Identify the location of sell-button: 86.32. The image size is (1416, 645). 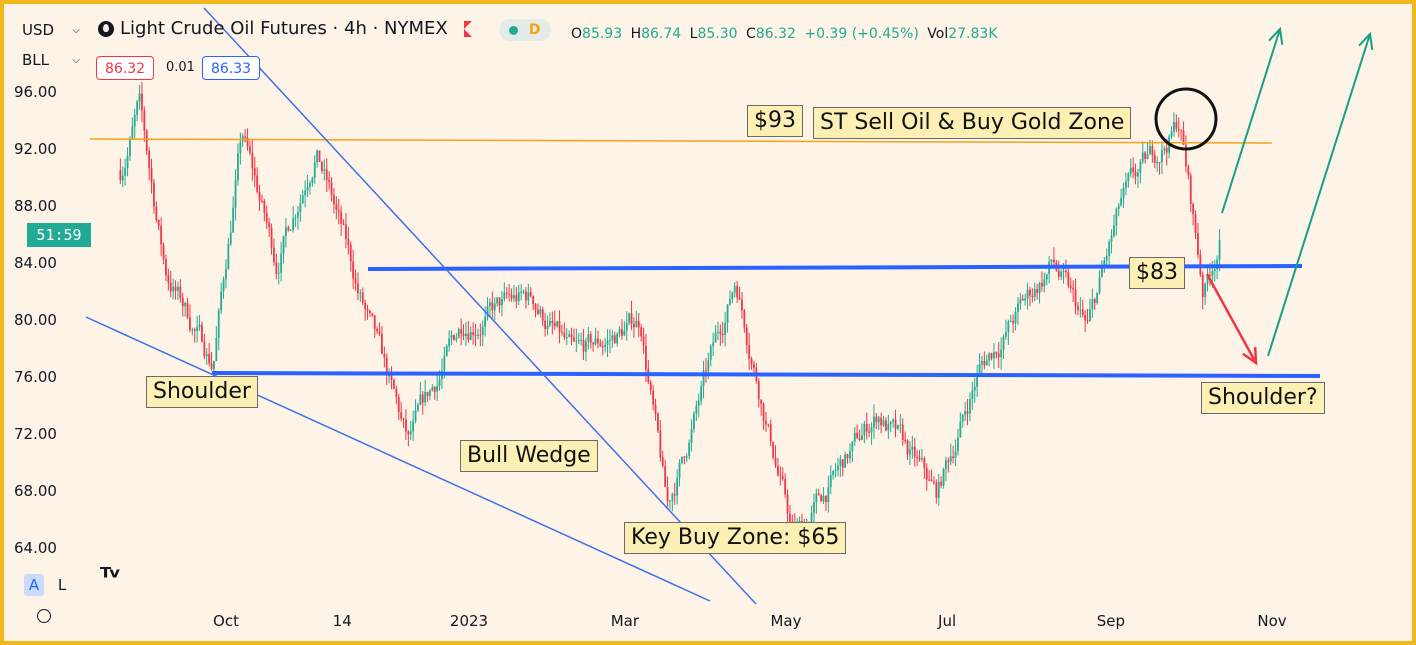
(125, 68).